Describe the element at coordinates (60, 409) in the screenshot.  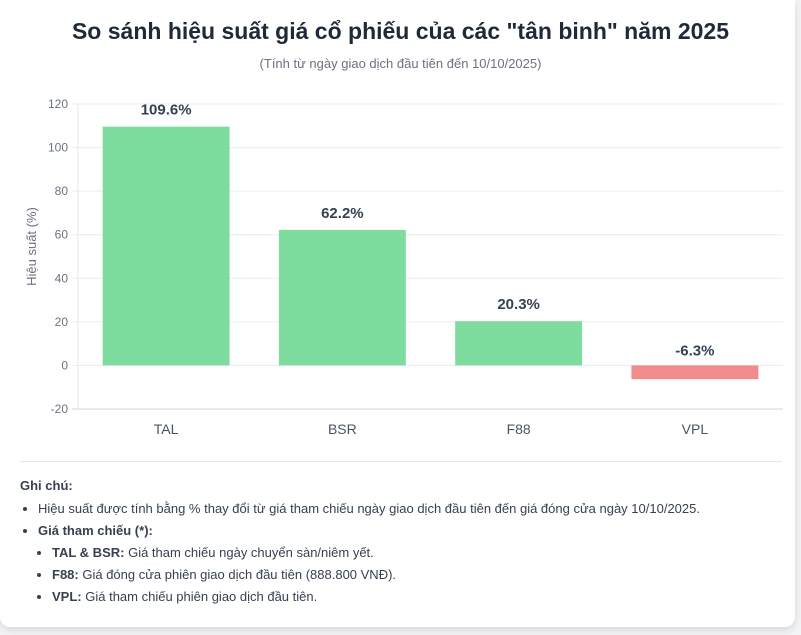
I see `y-tick-label: -20` at that location.